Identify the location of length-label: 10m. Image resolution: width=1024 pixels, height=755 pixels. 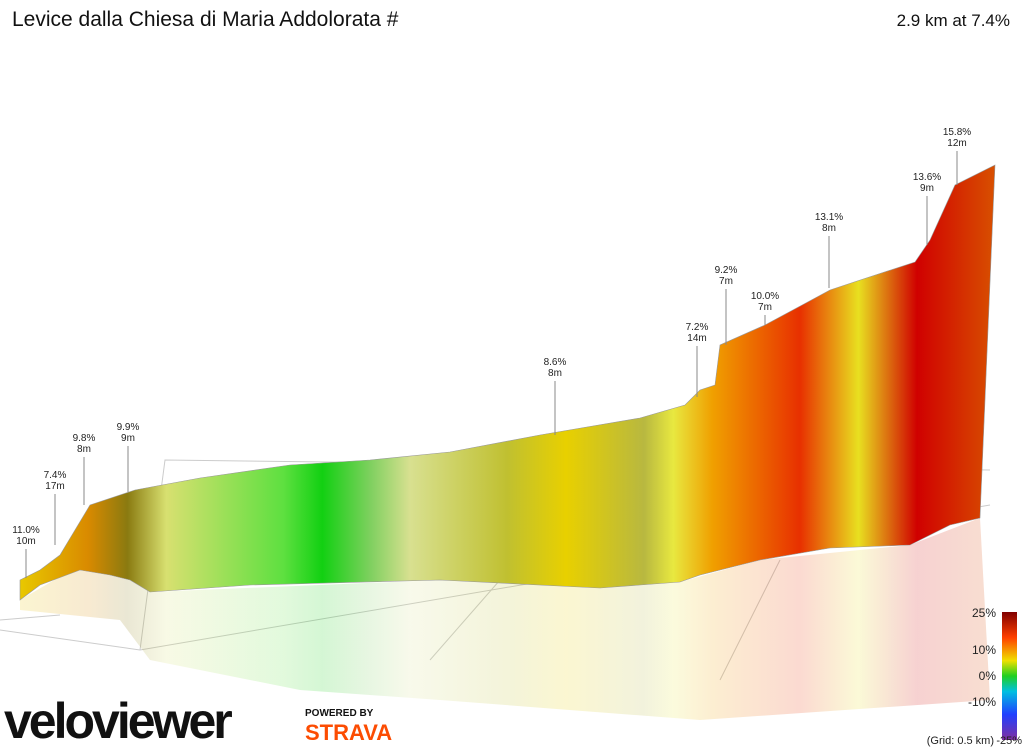
(25, 541).